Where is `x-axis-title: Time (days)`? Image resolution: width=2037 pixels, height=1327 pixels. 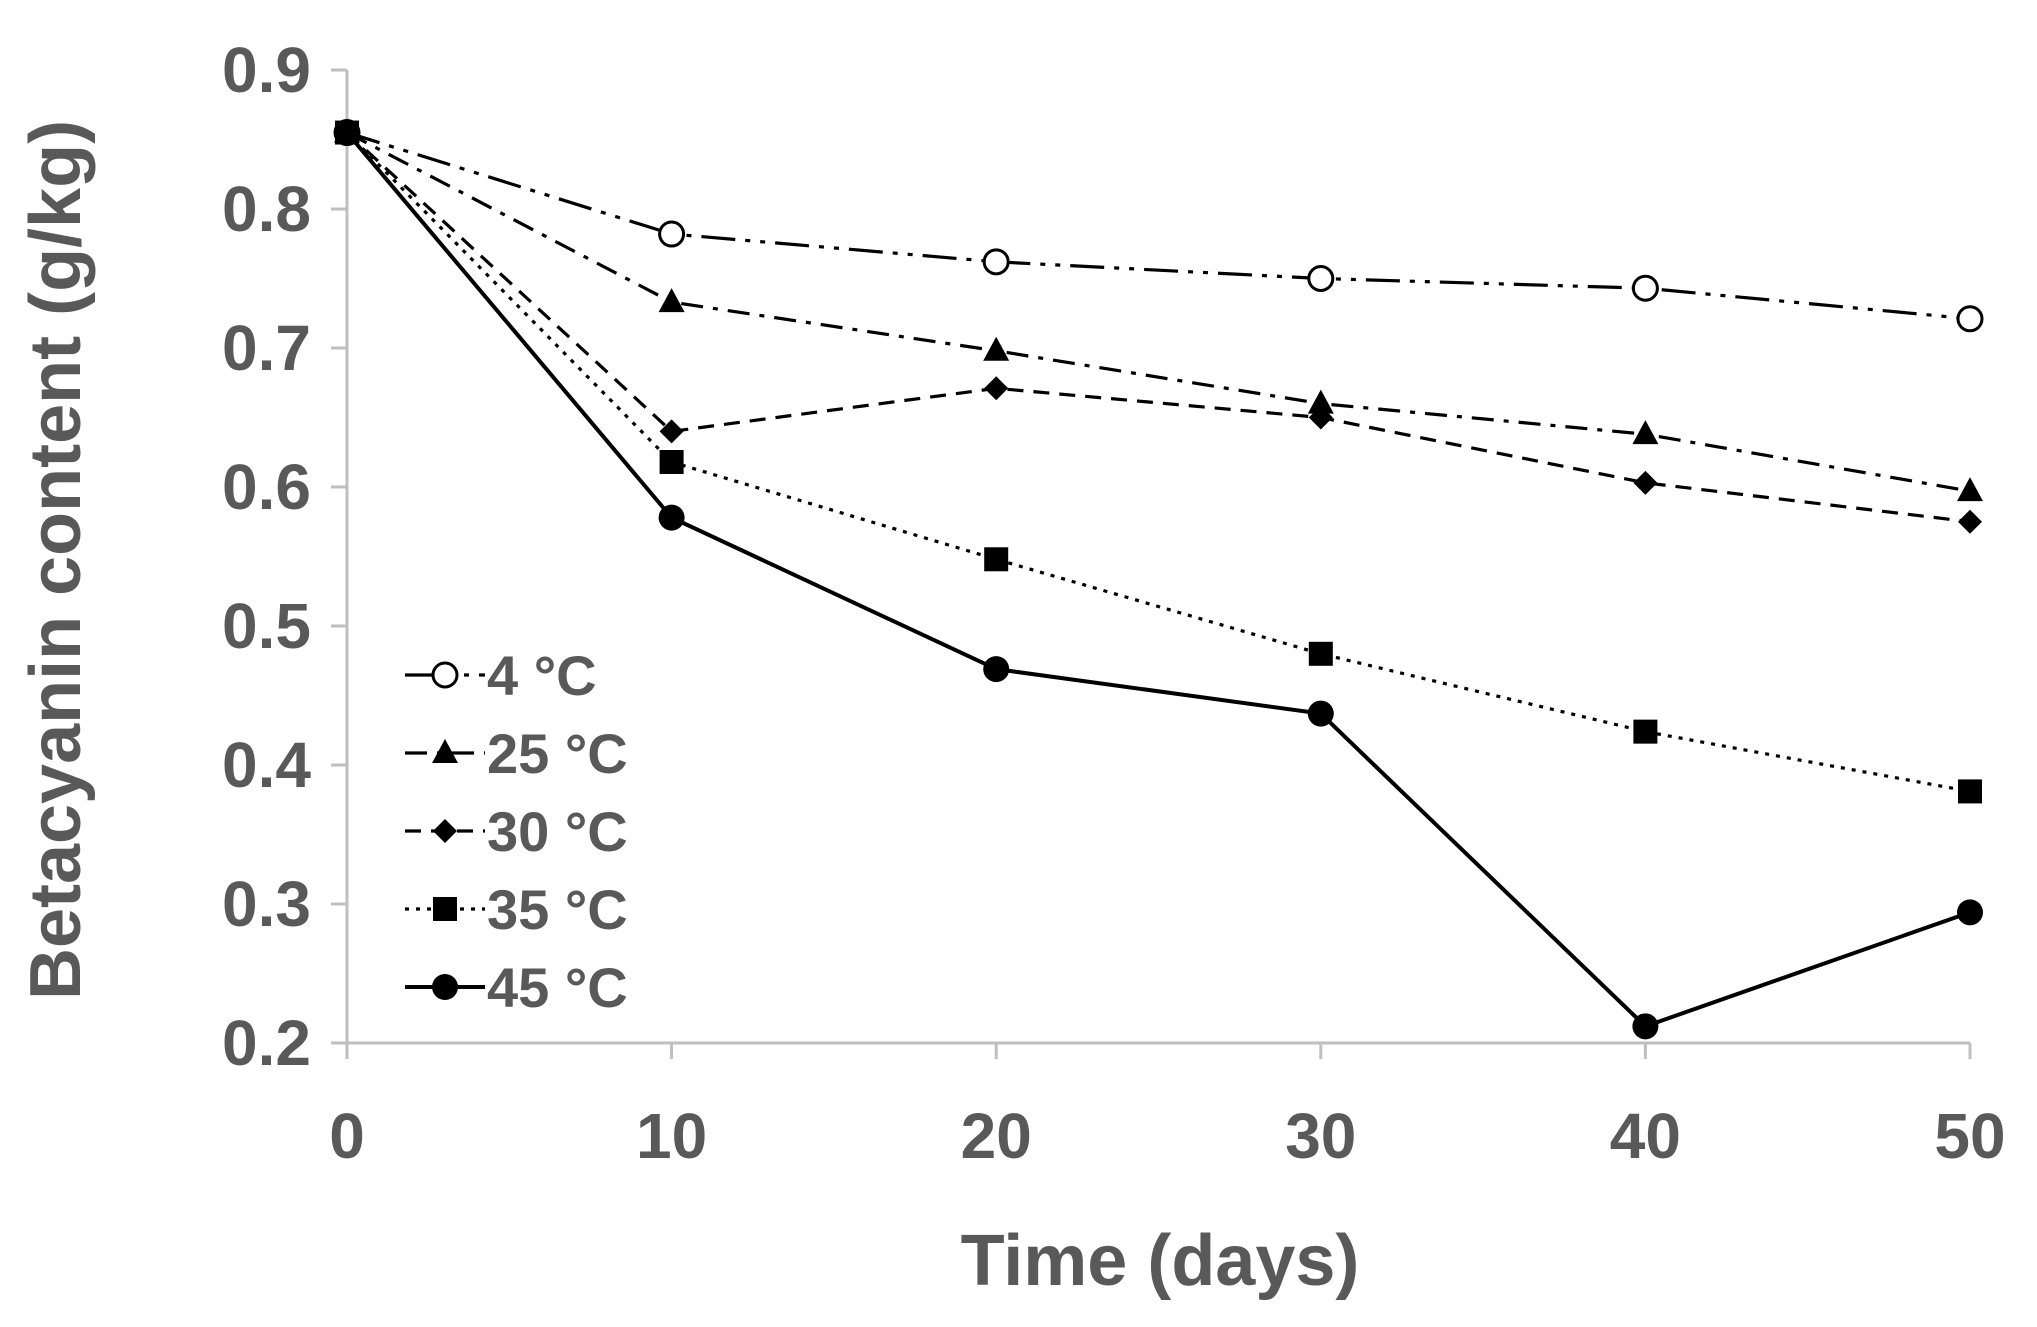 x-axis-title: Time (days) is located at coordinates (1160, 1261).